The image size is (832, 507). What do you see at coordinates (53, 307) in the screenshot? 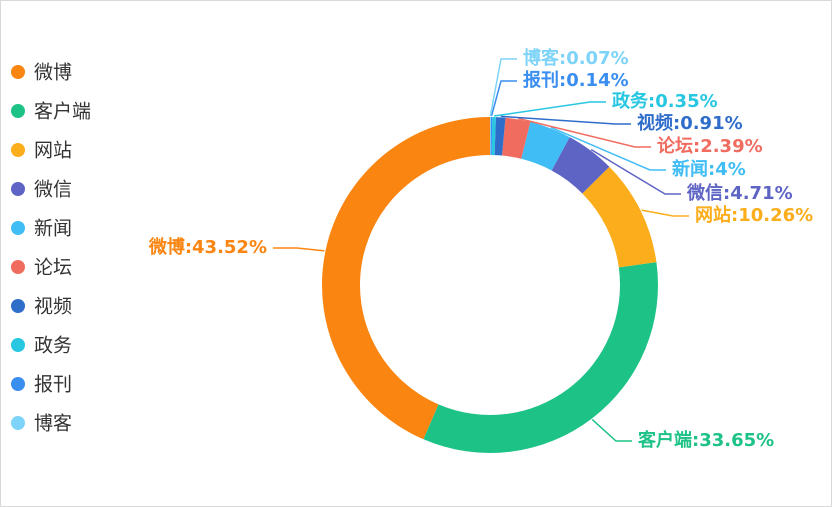
I see `legend-text: 视频` at bounding box center [53, 307].